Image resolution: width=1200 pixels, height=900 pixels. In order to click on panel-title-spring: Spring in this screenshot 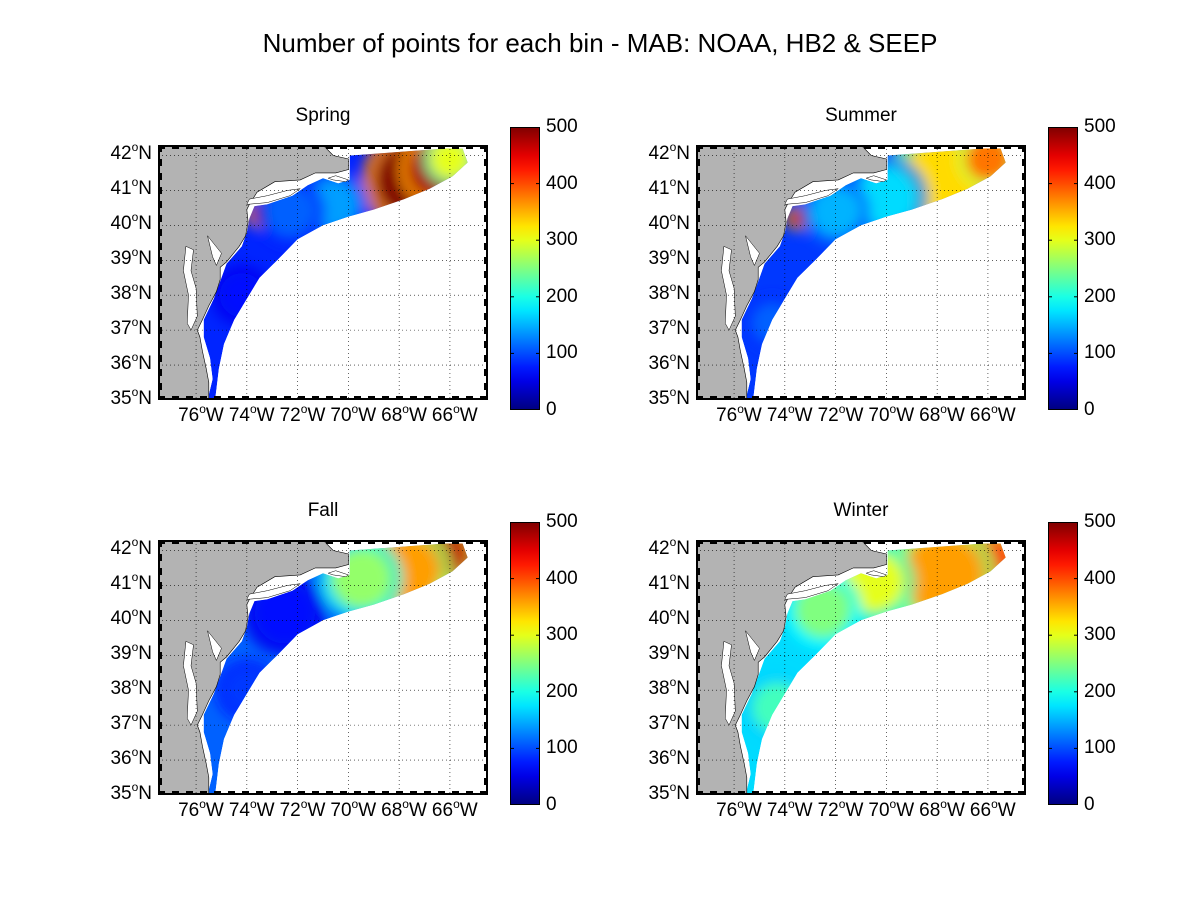, I will do `click(323, 115)`.